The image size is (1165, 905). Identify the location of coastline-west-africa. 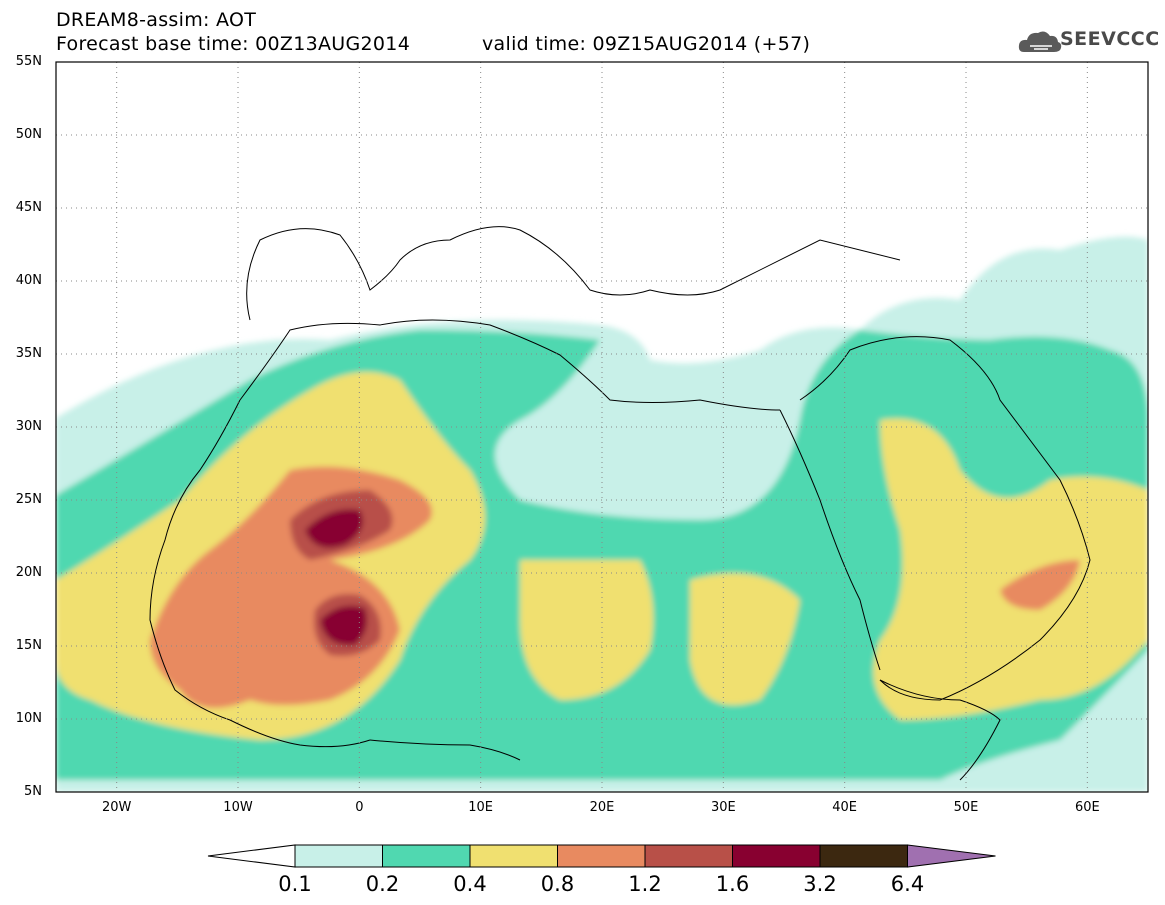
(260, 573).